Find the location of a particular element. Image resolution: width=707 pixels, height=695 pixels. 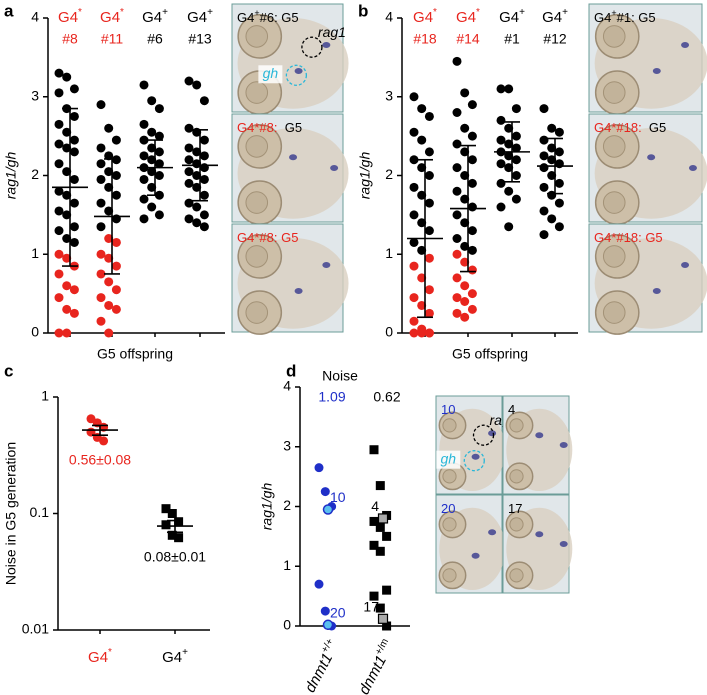

caption-part: + is located at coordinates (256, 13).